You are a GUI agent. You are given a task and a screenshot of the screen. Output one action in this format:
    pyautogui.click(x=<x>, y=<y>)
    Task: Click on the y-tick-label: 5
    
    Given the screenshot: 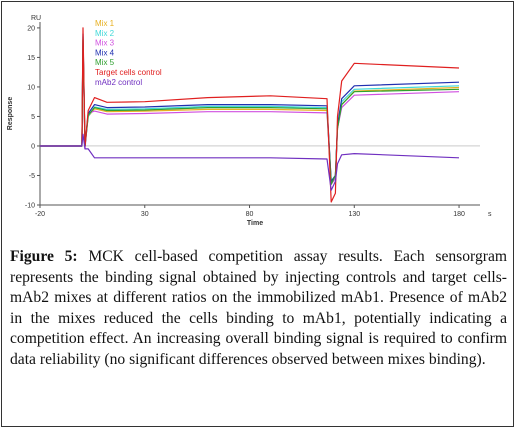 What is the action you would take?
    pyautogui.click(x=33, y=117)
    